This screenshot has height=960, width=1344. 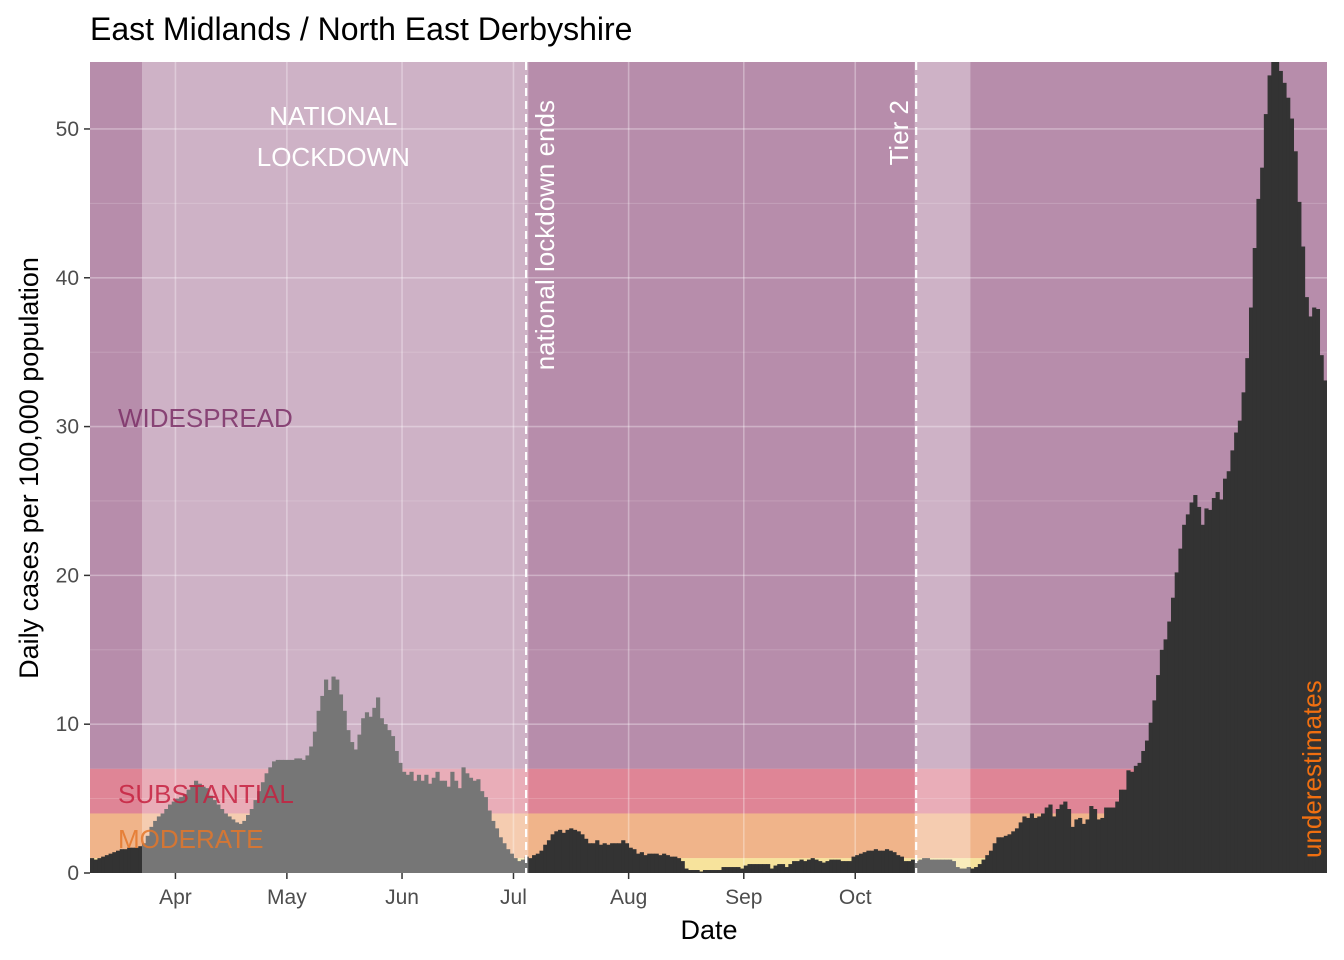 What do you see at coordinates (361, 29) in the screenshot?
I see `chart-title: East Midlands / North East Derbyshire` at bounding box center [361, 29].